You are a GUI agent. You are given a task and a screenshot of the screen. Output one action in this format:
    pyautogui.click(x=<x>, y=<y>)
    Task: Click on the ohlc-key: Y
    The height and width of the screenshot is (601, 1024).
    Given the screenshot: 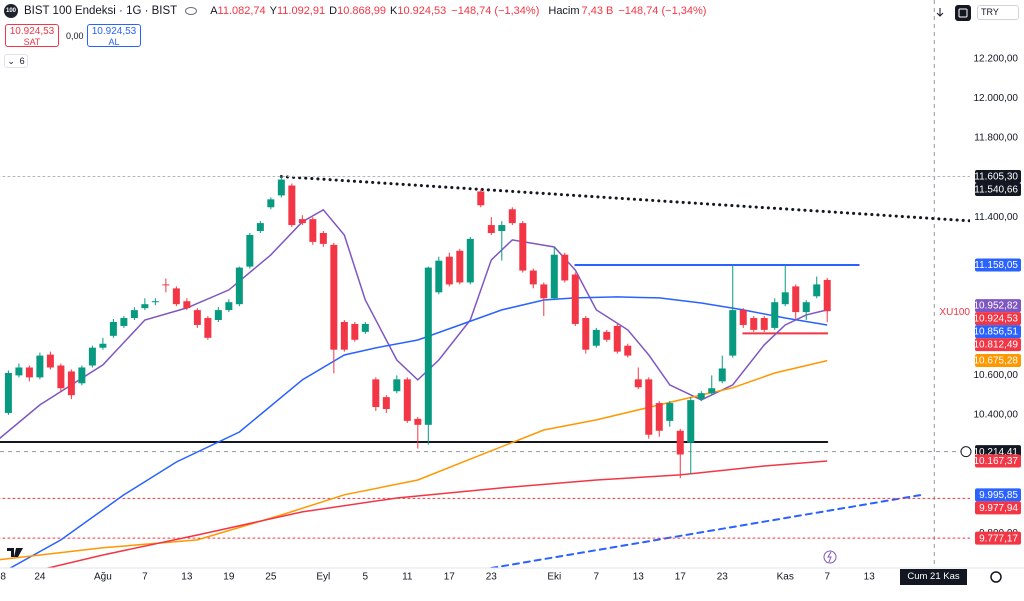 What is the action you would take?
    pyautogui.click(x=273, y=11)
    